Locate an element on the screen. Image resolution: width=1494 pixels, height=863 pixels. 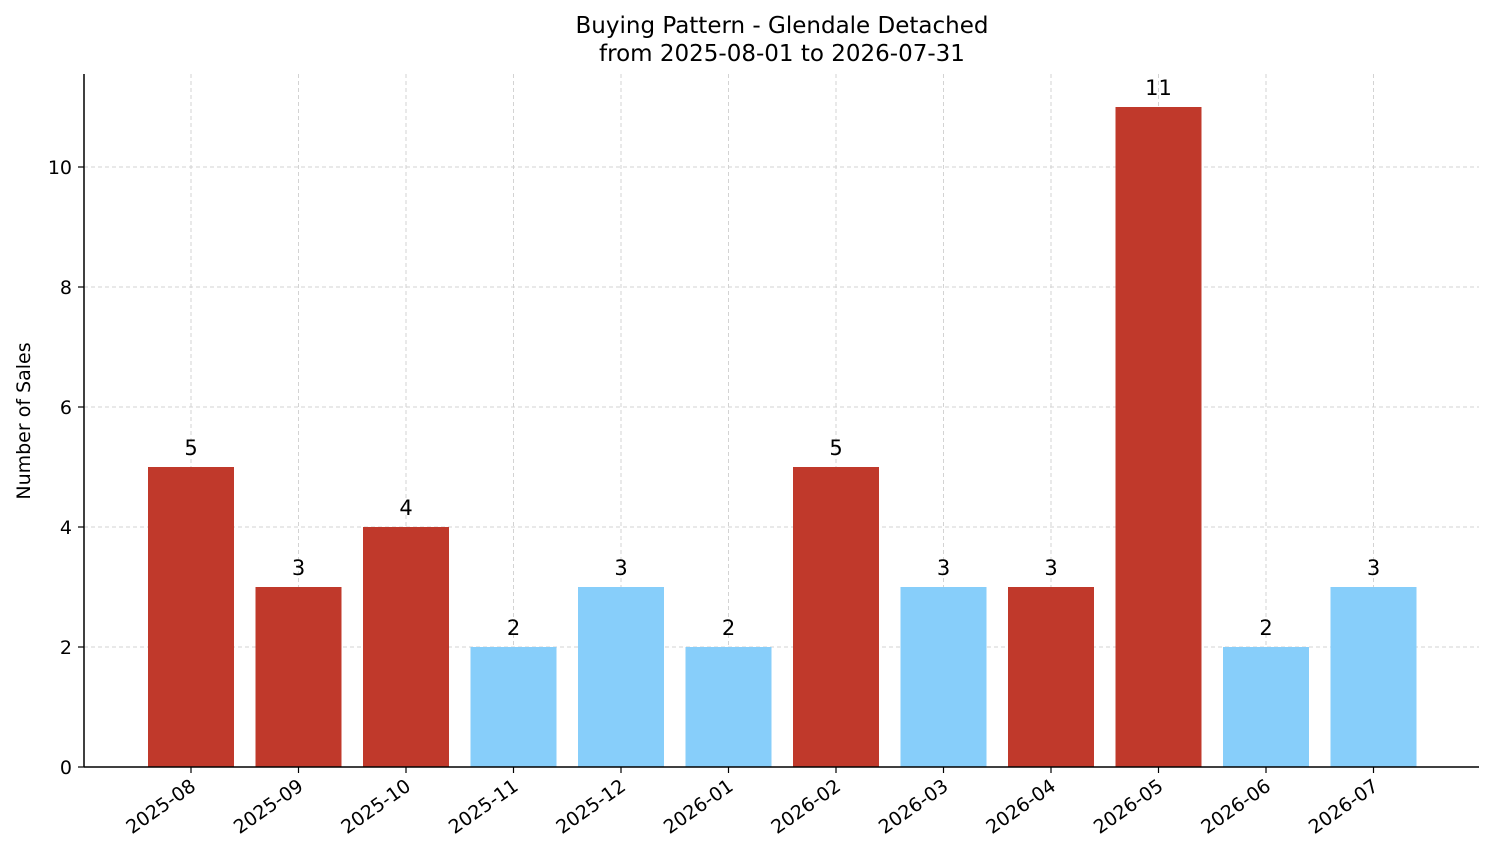
x-tick-label: 2025-10 is located at coordinates (376, 807).